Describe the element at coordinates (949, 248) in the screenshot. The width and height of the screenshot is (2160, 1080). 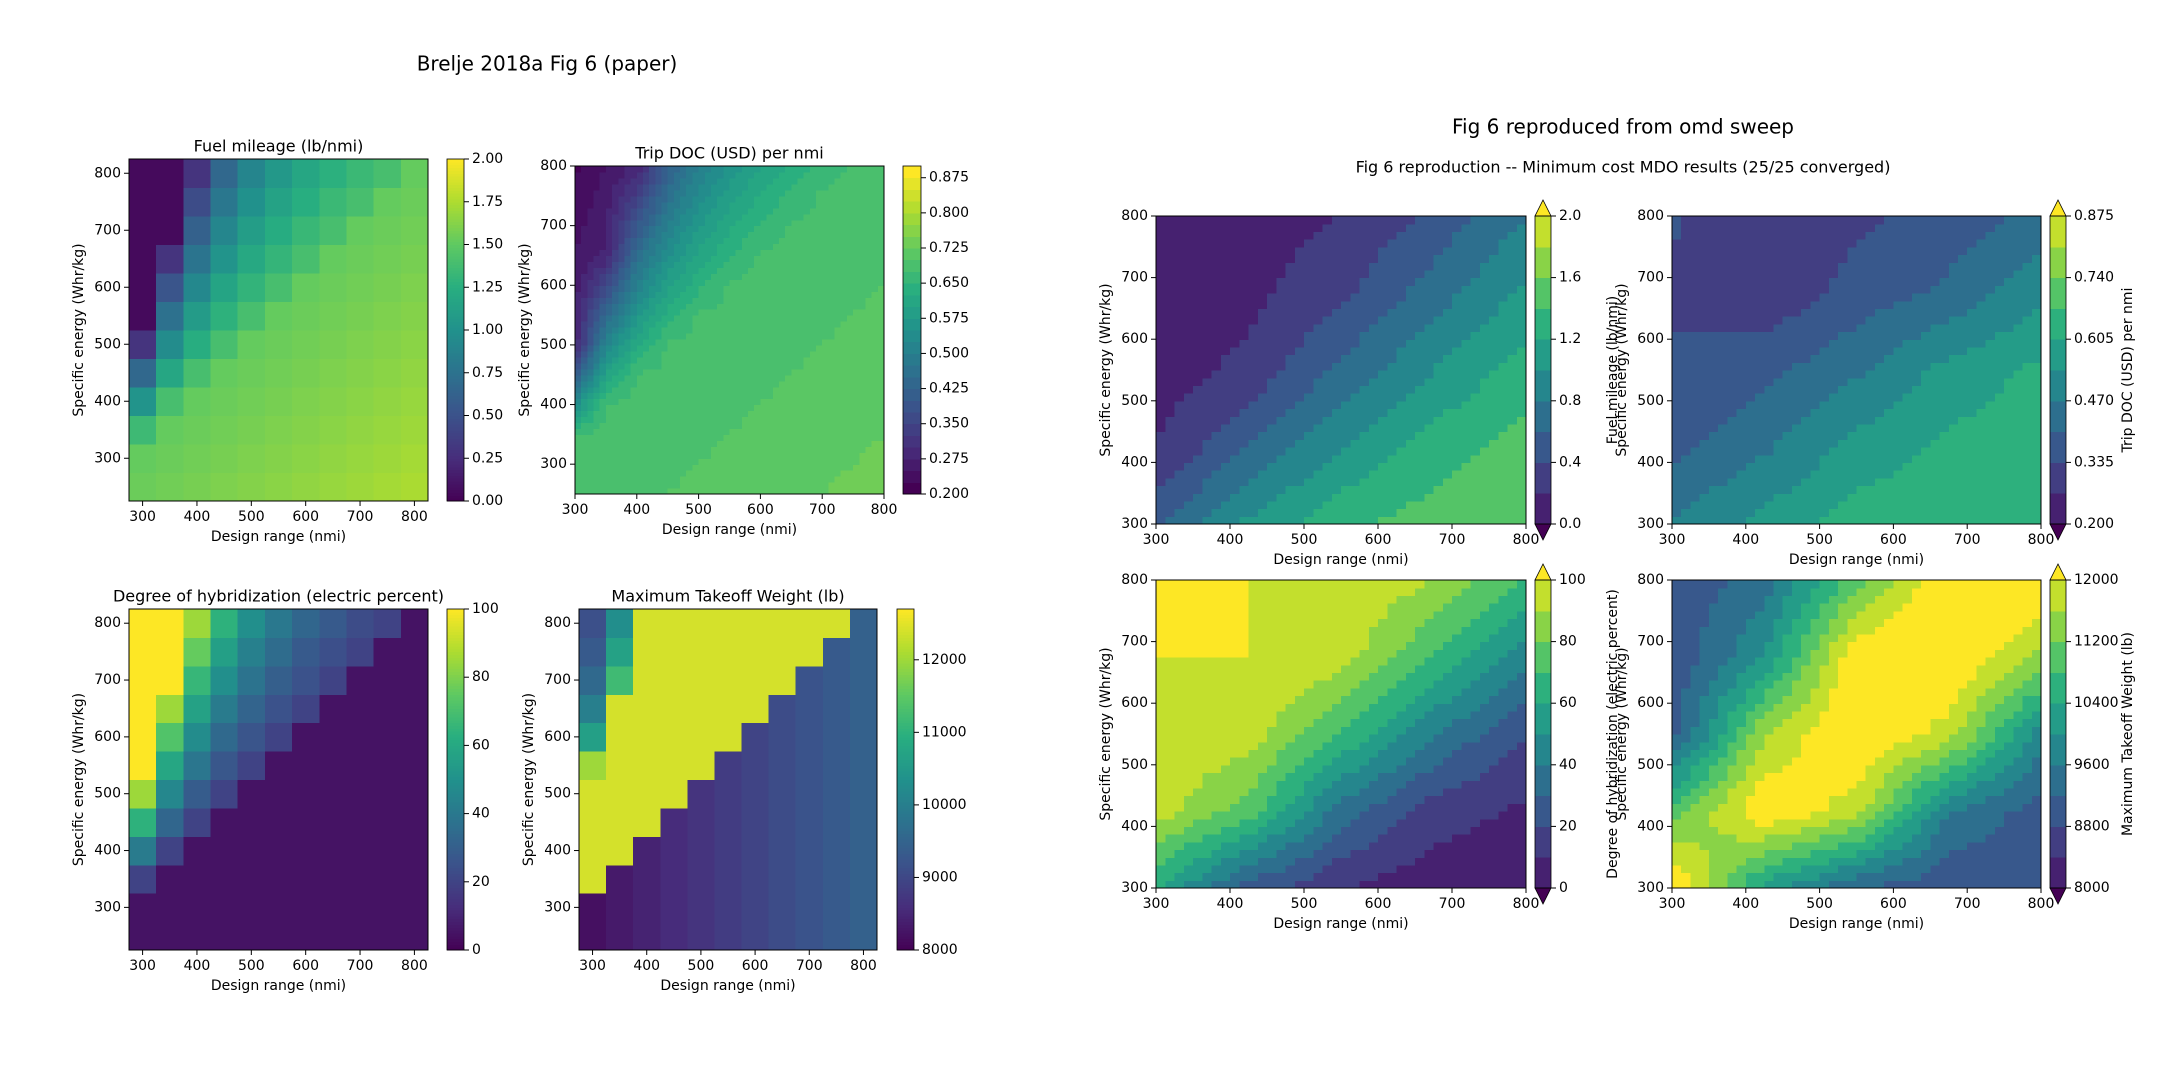
I see `colorbar-tick-label: 0.725` at that location.